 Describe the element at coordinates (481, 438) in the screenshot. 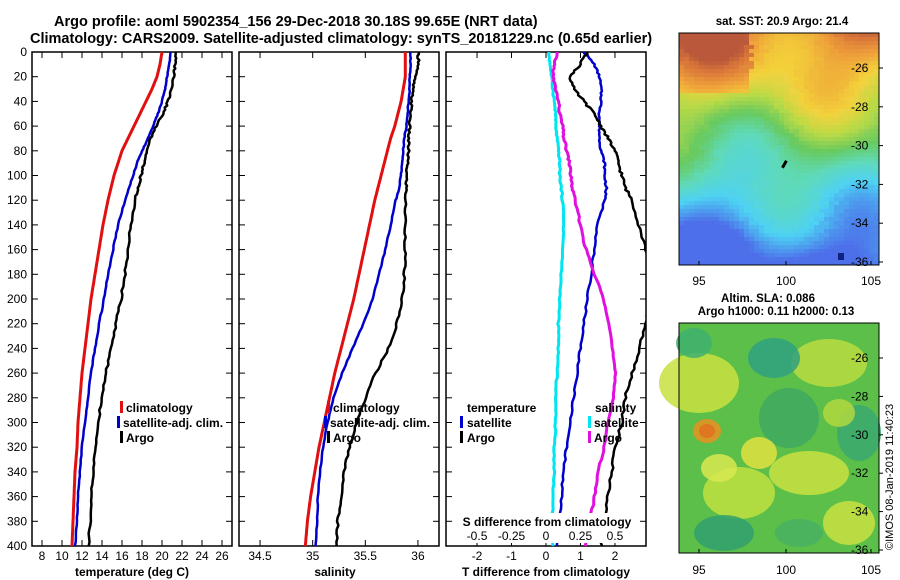

I see `legend-label-t-argo: Argo` at that location.